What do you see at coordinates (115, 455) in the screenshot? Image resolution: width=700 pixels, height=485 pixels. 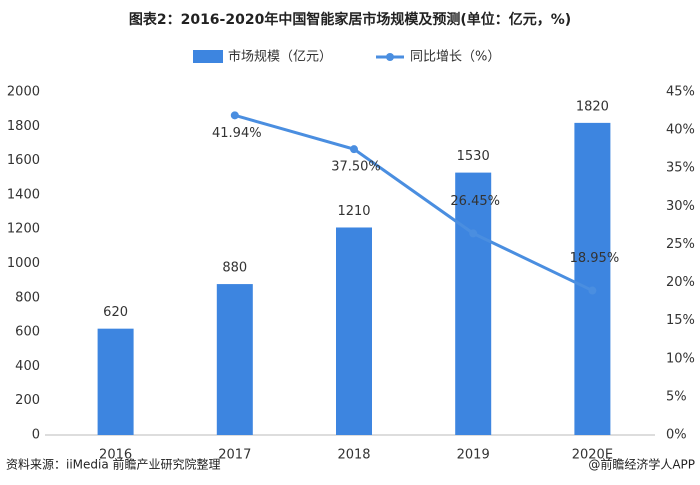 I see `x-tick-label: 2016` at bounding box center [115, 455].